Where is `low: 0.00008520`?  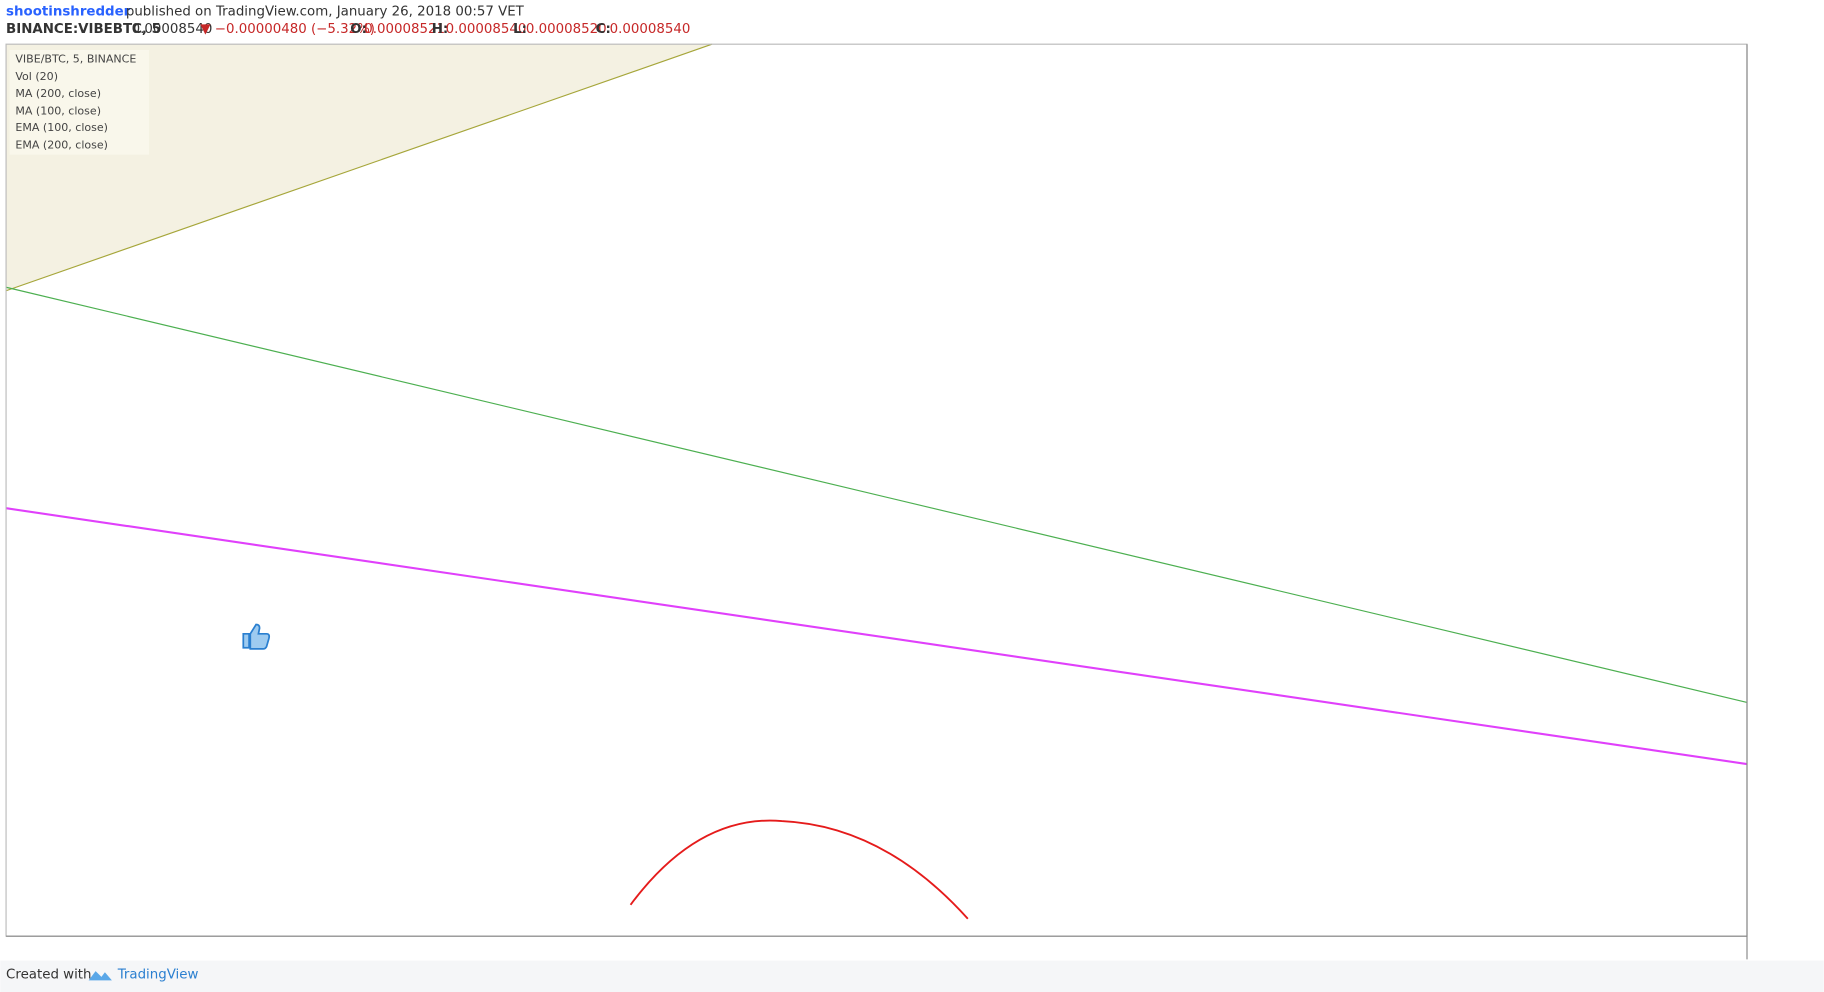
low: 0.00008520 is located at coordinates (566, 29).